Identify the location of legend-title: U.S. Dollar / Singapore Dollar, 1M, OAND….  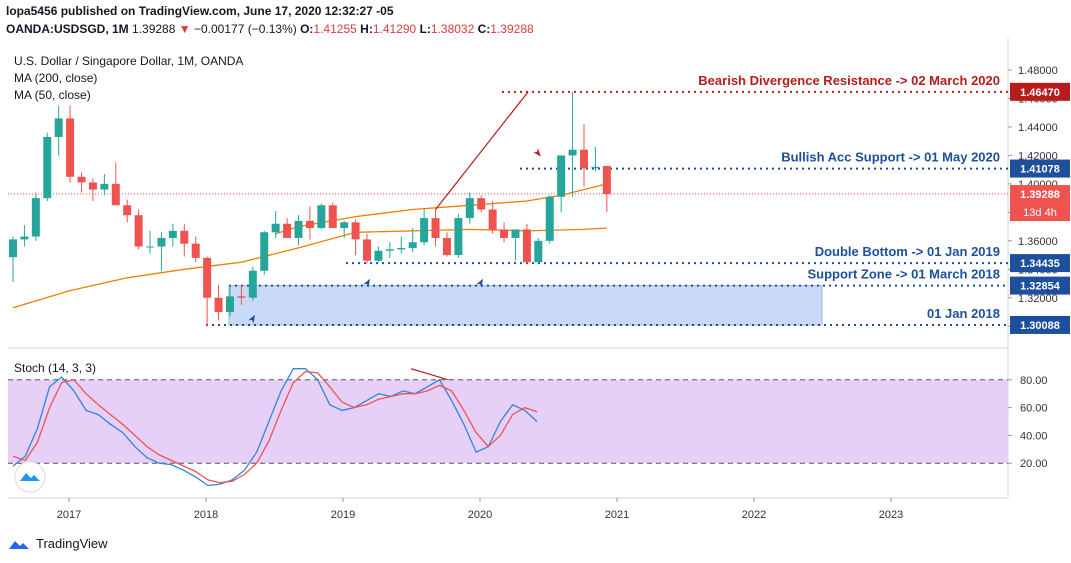
(128, 61).